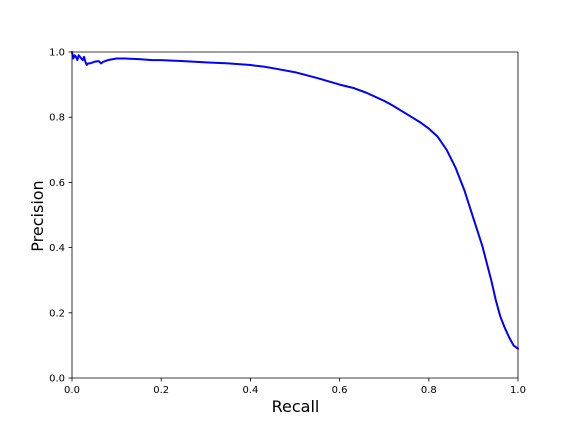 The width and height of the screenshot is (576, 436). I want to click on y-tick-label: 1.0, so click(57, 53).